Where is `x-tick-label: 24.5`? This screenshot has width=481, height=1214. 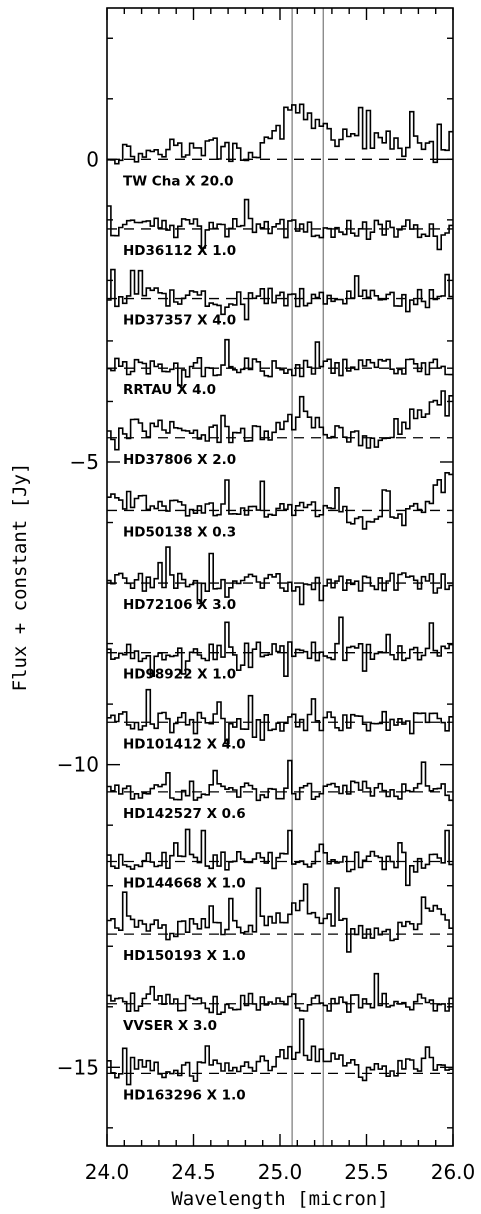 x-tick-label: 24.5 is located at coordinates (193, 1172).